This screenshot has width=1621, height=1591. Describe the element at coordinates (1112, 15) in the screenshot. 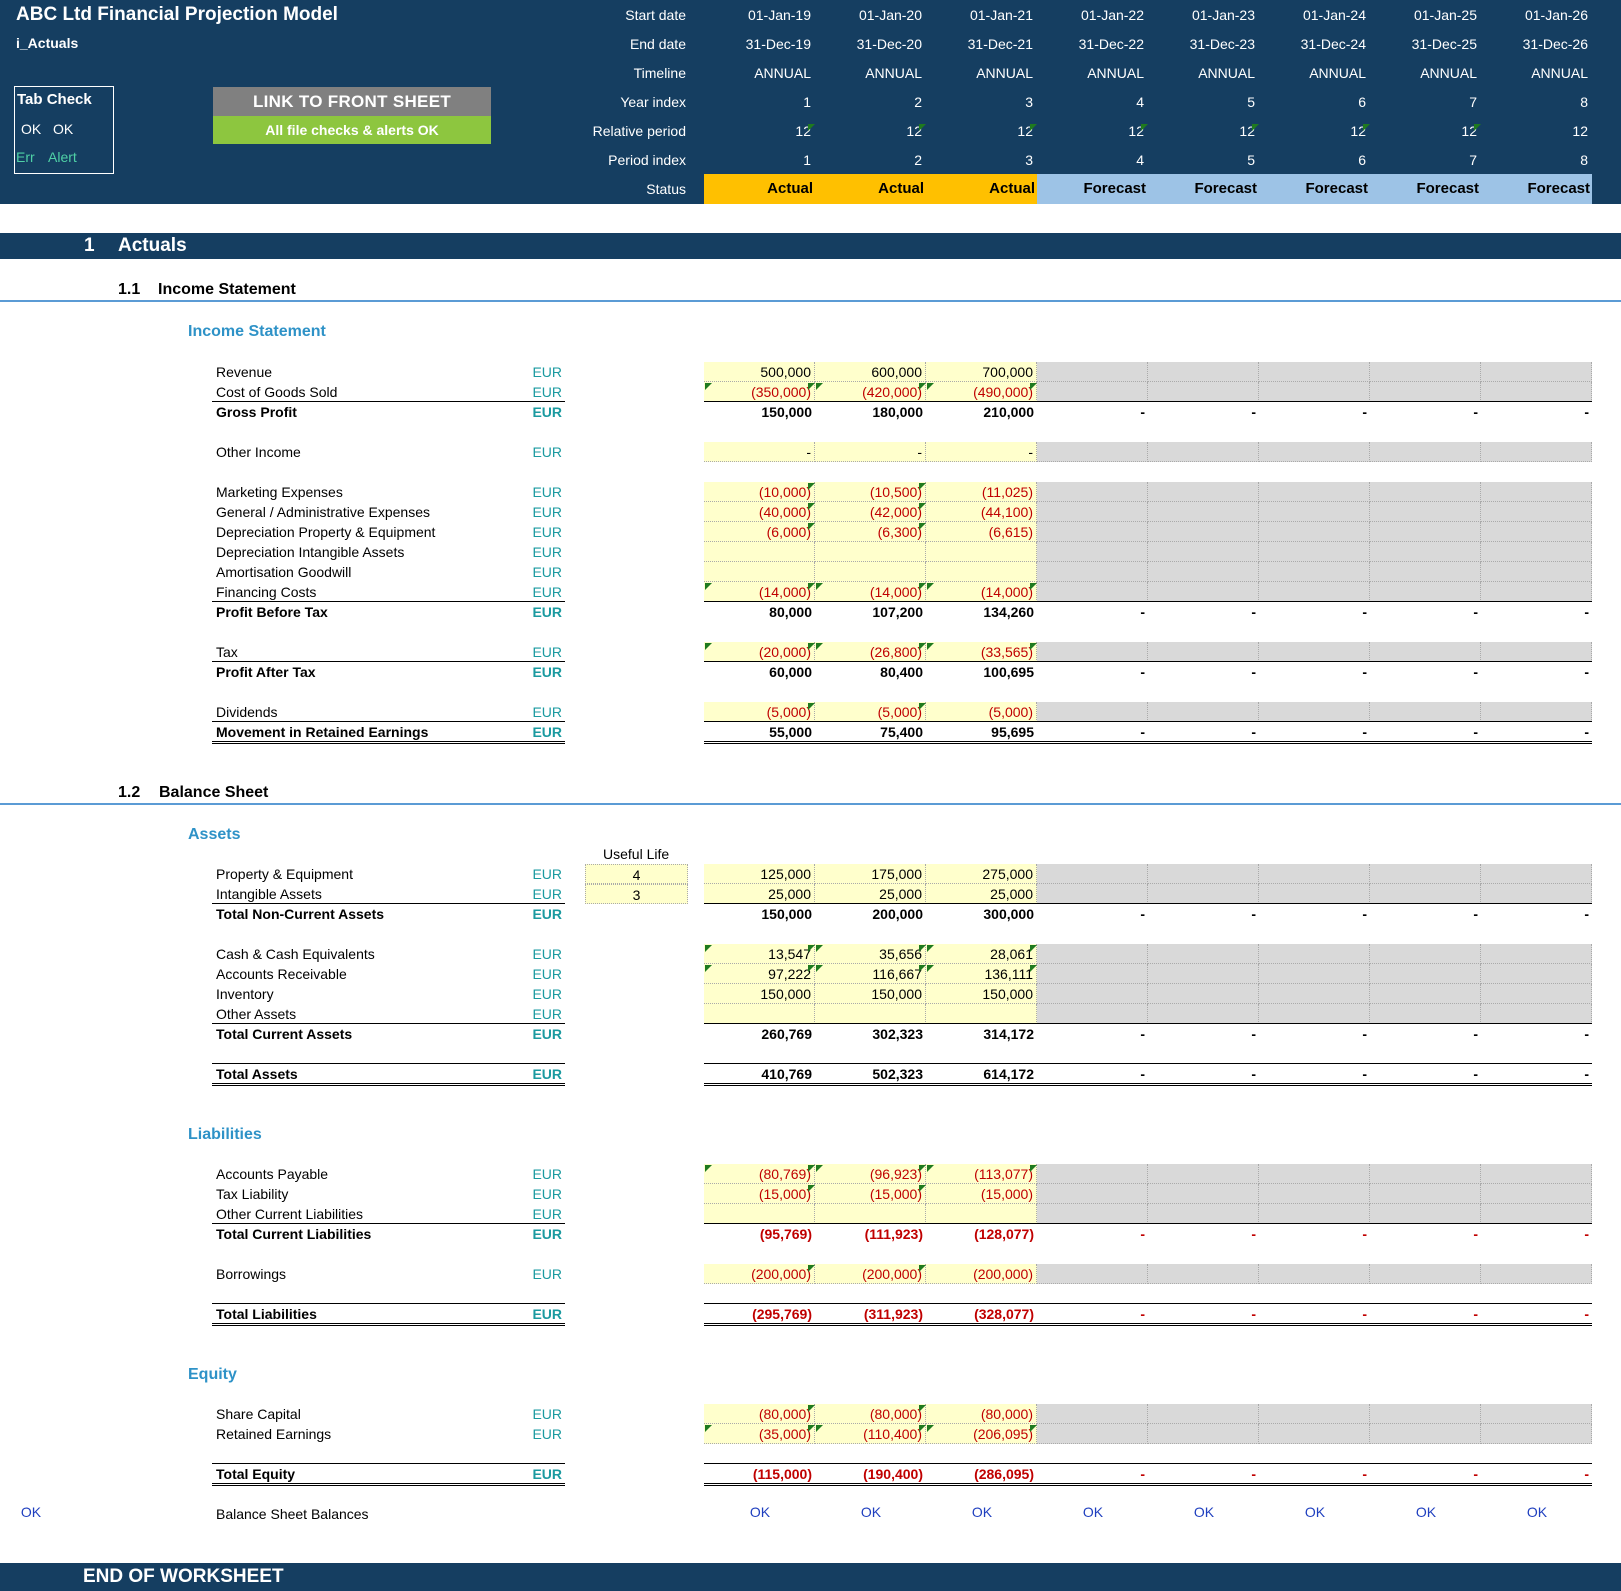

I see `timeline-start-cell: 01-Jan-22` at that location.